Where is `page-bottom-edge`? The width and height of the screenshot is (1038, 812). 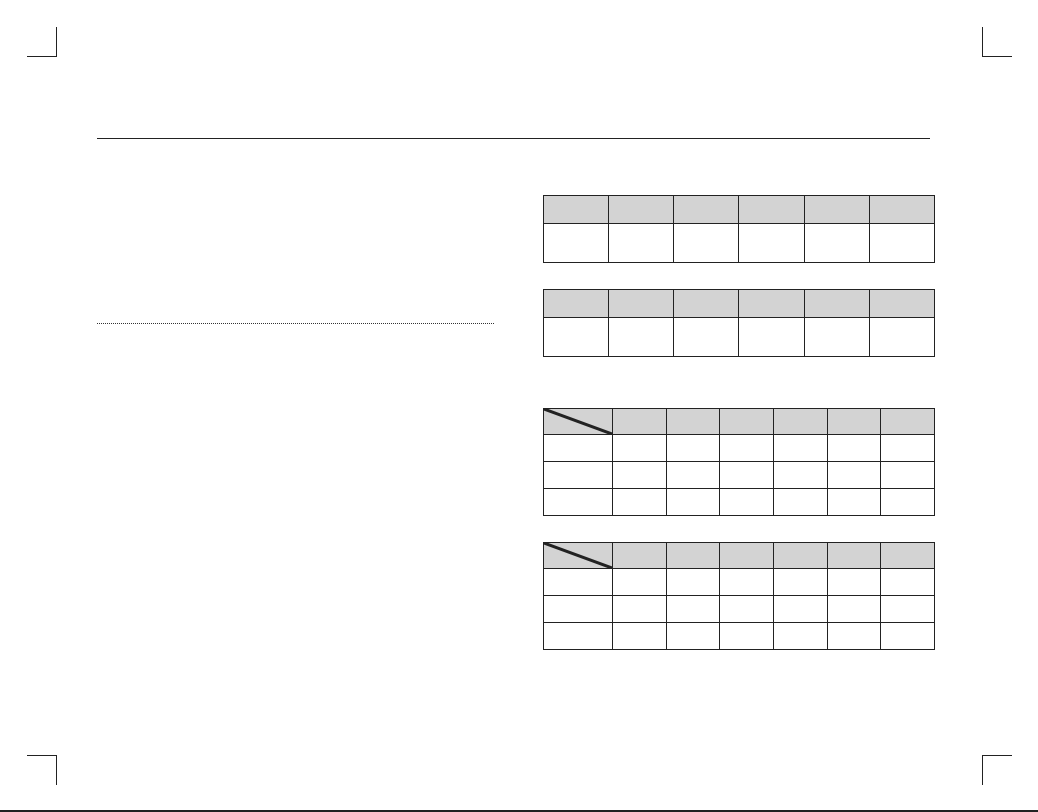
page-bottom-edge is located at coordinates (519, 811).